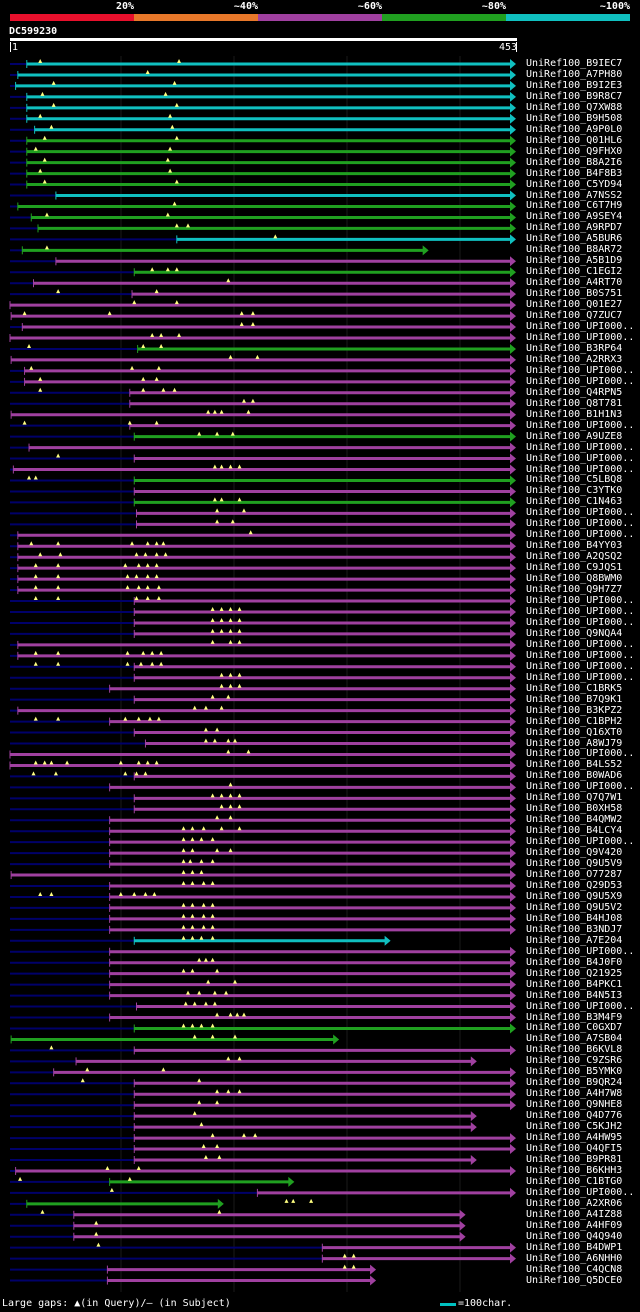  I want to click on hit-label: UniRef100_O77287, so click(574, 875).